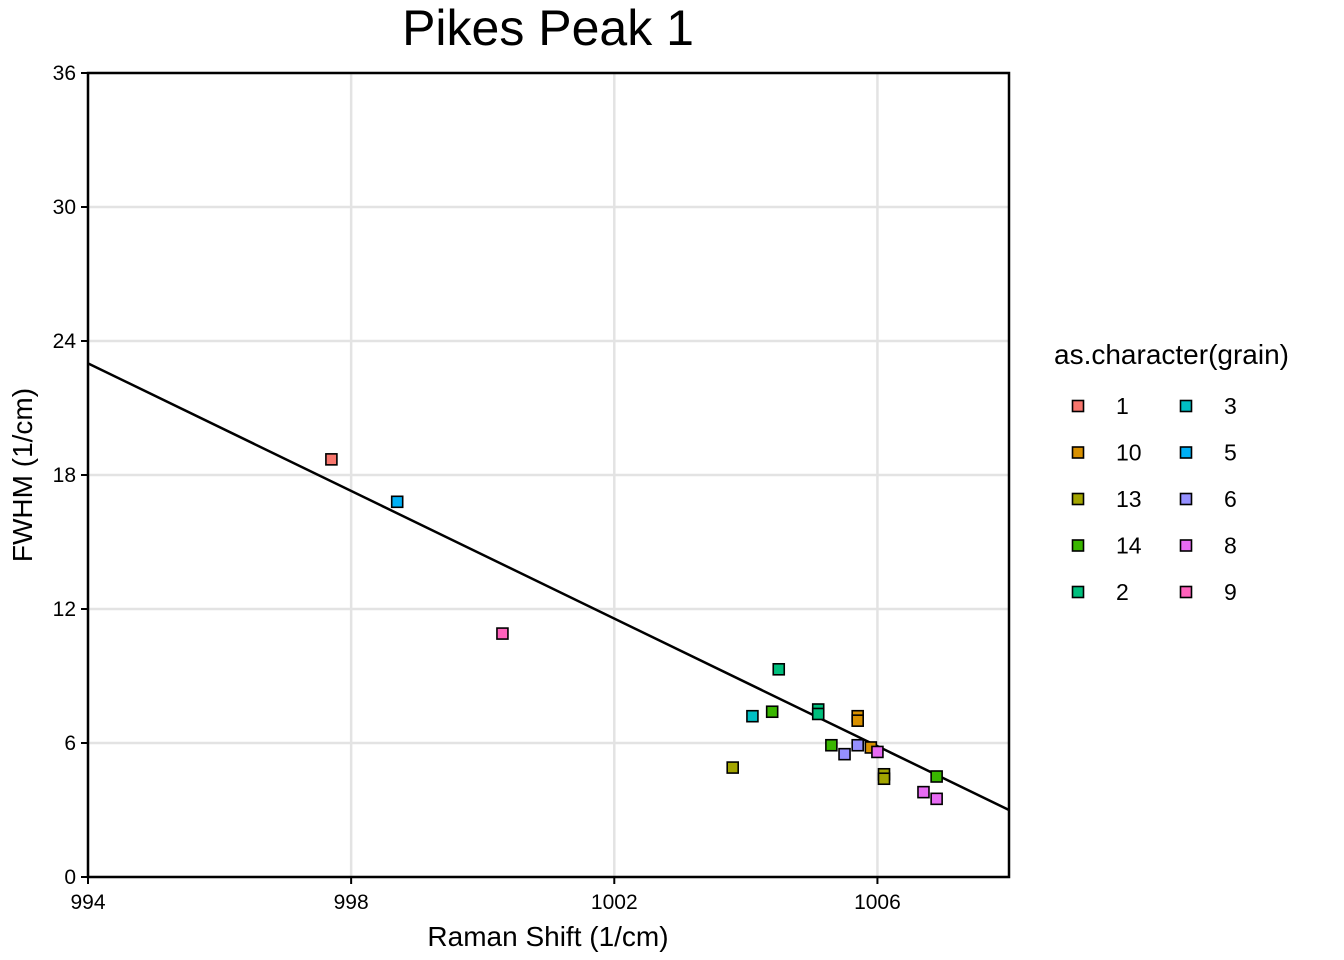 This screenshot has width=1344, height=960. What do you see at coordinates (877, 902) in the screenshot?
I see `x-tick-label: 1006` at bounding box center [877, 902].